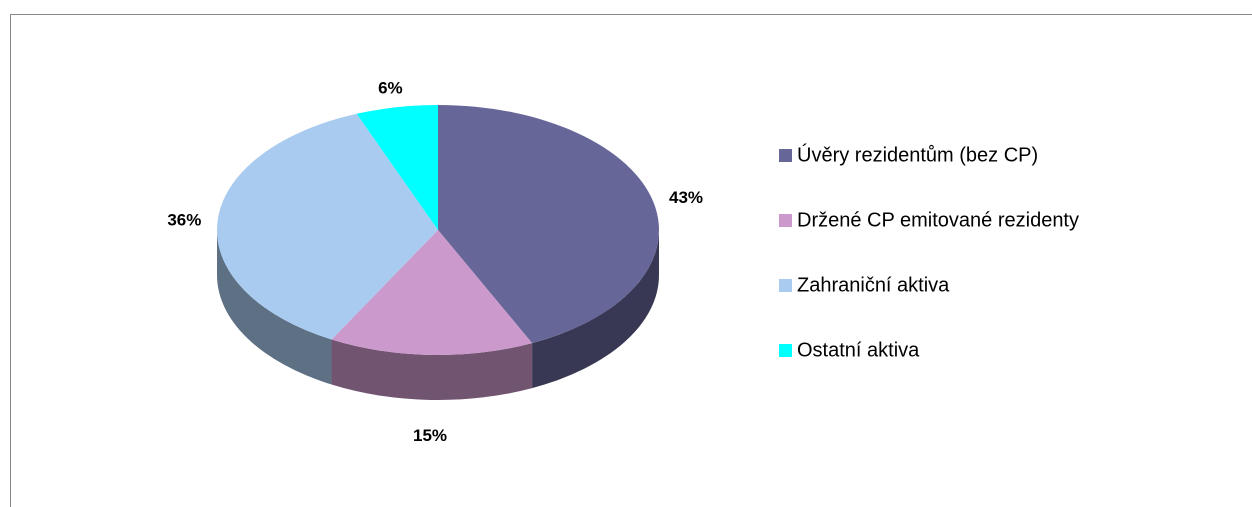  Describe the element at coordinates (873, 285) in the screenshot. I see `legend-label: Zahraniční aktiva` at that location.